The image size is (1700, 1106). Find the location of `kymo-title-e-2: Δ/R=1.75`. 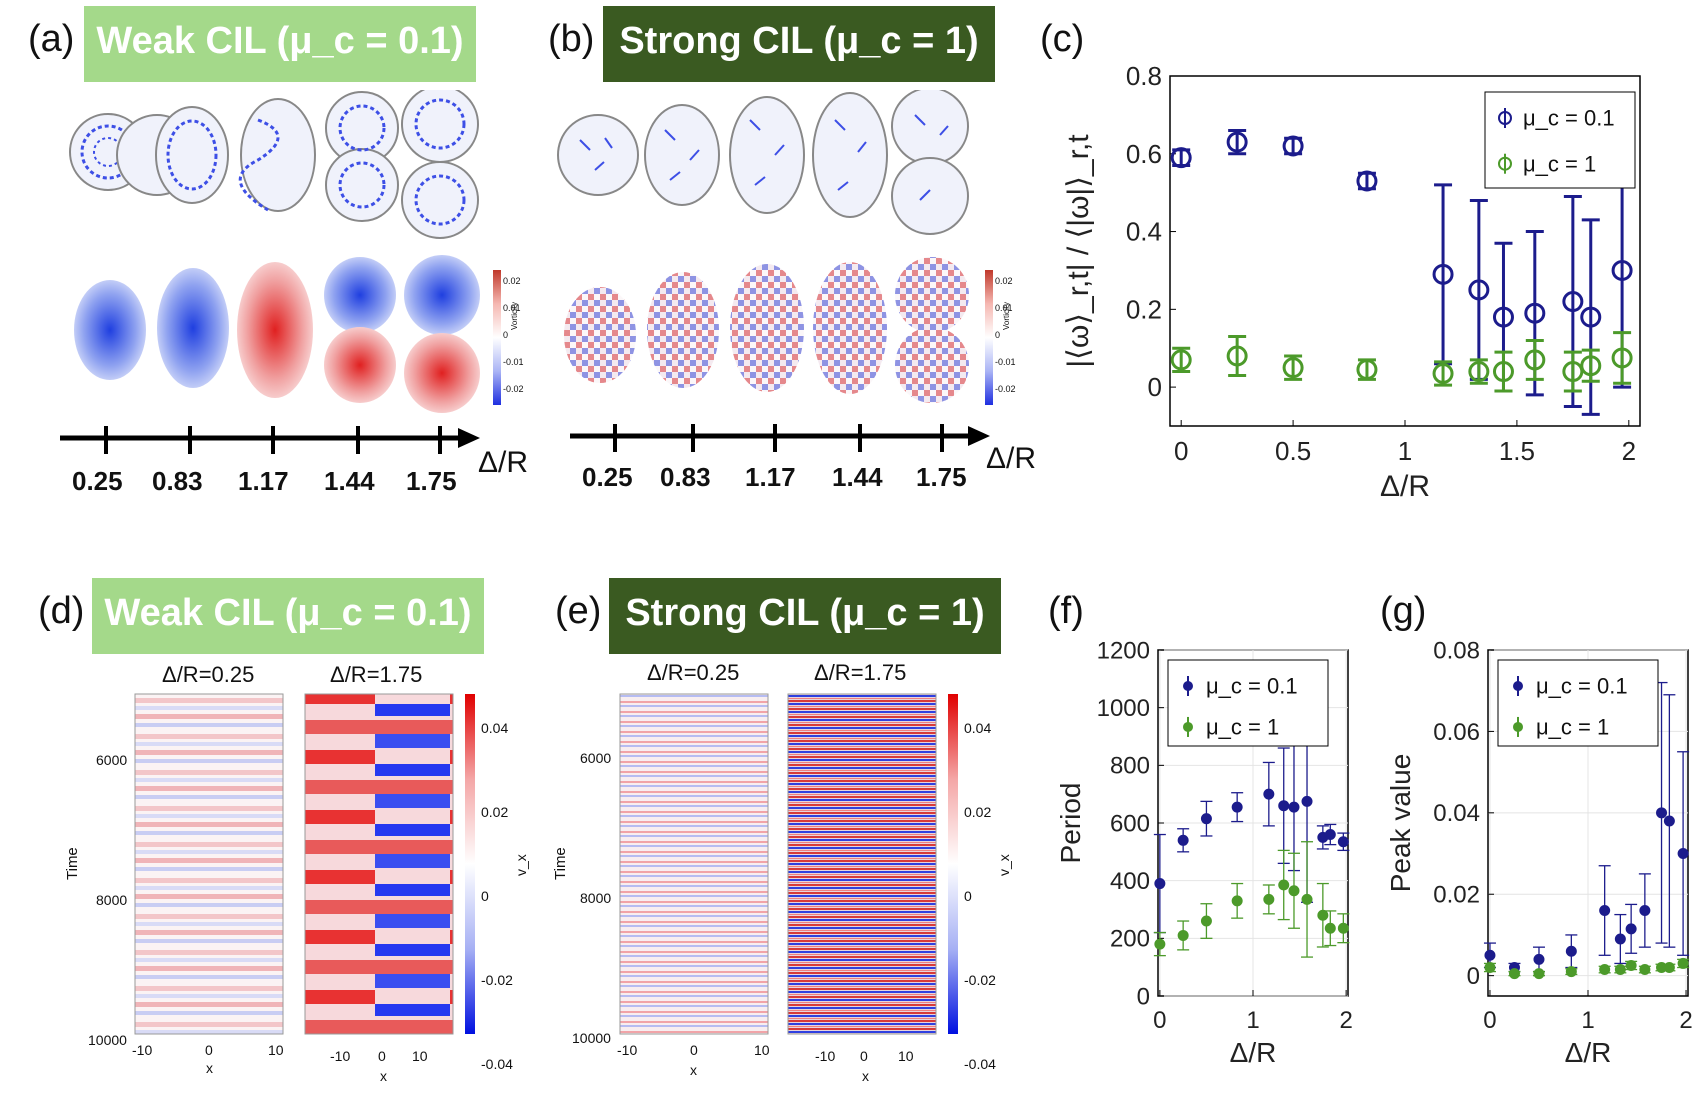

kymo-title-e-2: Δ/R=1.75 is located at coordinates (860, 672).